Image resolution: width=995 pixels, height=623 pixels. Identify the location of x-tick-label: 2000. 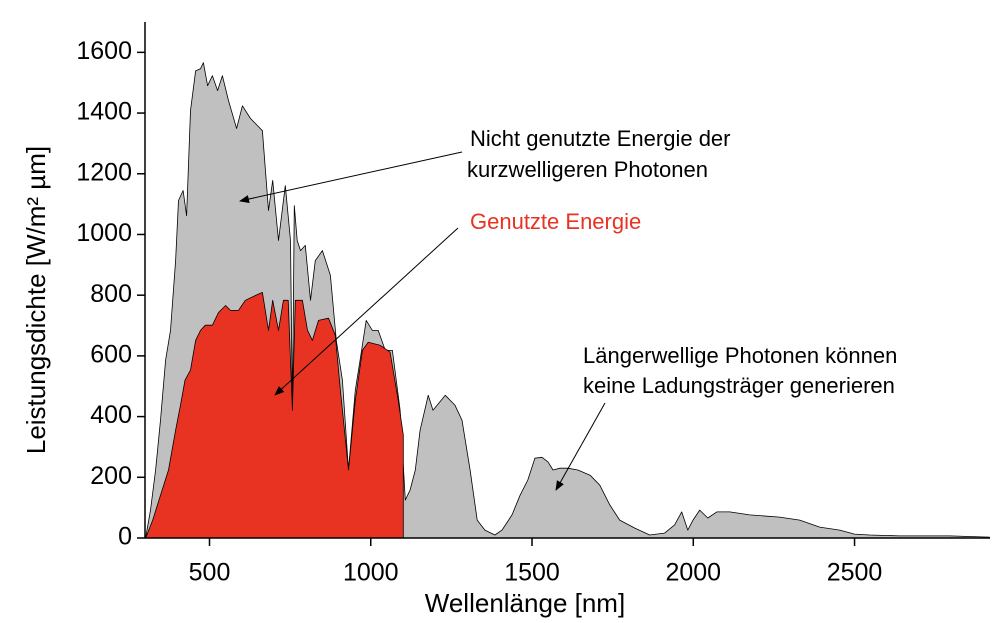
(693, 573).